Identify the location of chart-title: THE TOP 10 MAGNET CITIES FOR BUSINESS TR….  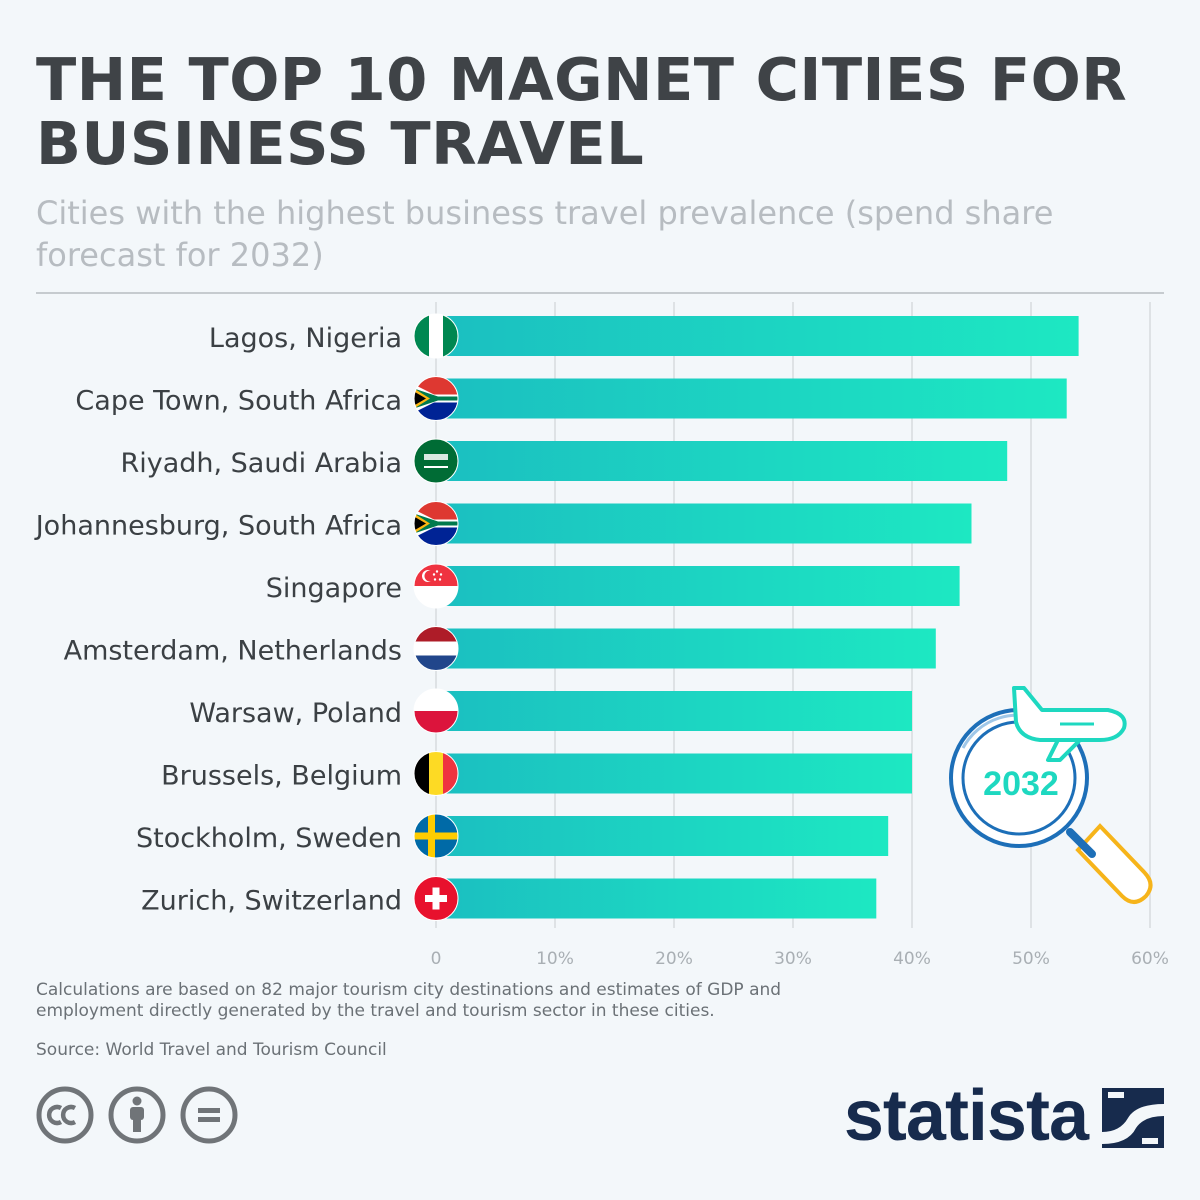
(582, 111).